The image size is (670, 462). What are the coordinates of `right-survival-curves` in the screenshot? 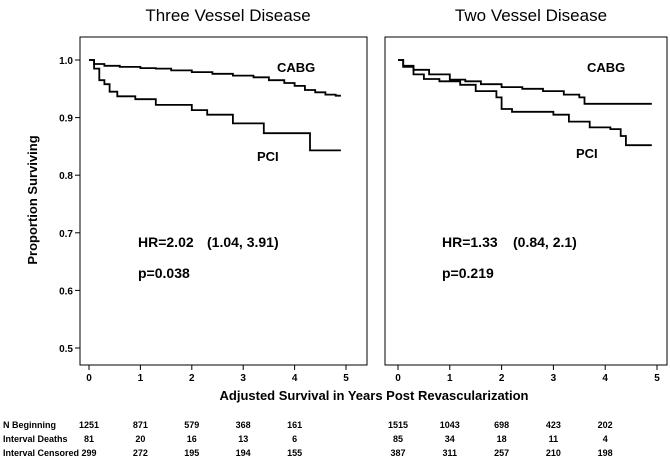 It's located at (525, 103).